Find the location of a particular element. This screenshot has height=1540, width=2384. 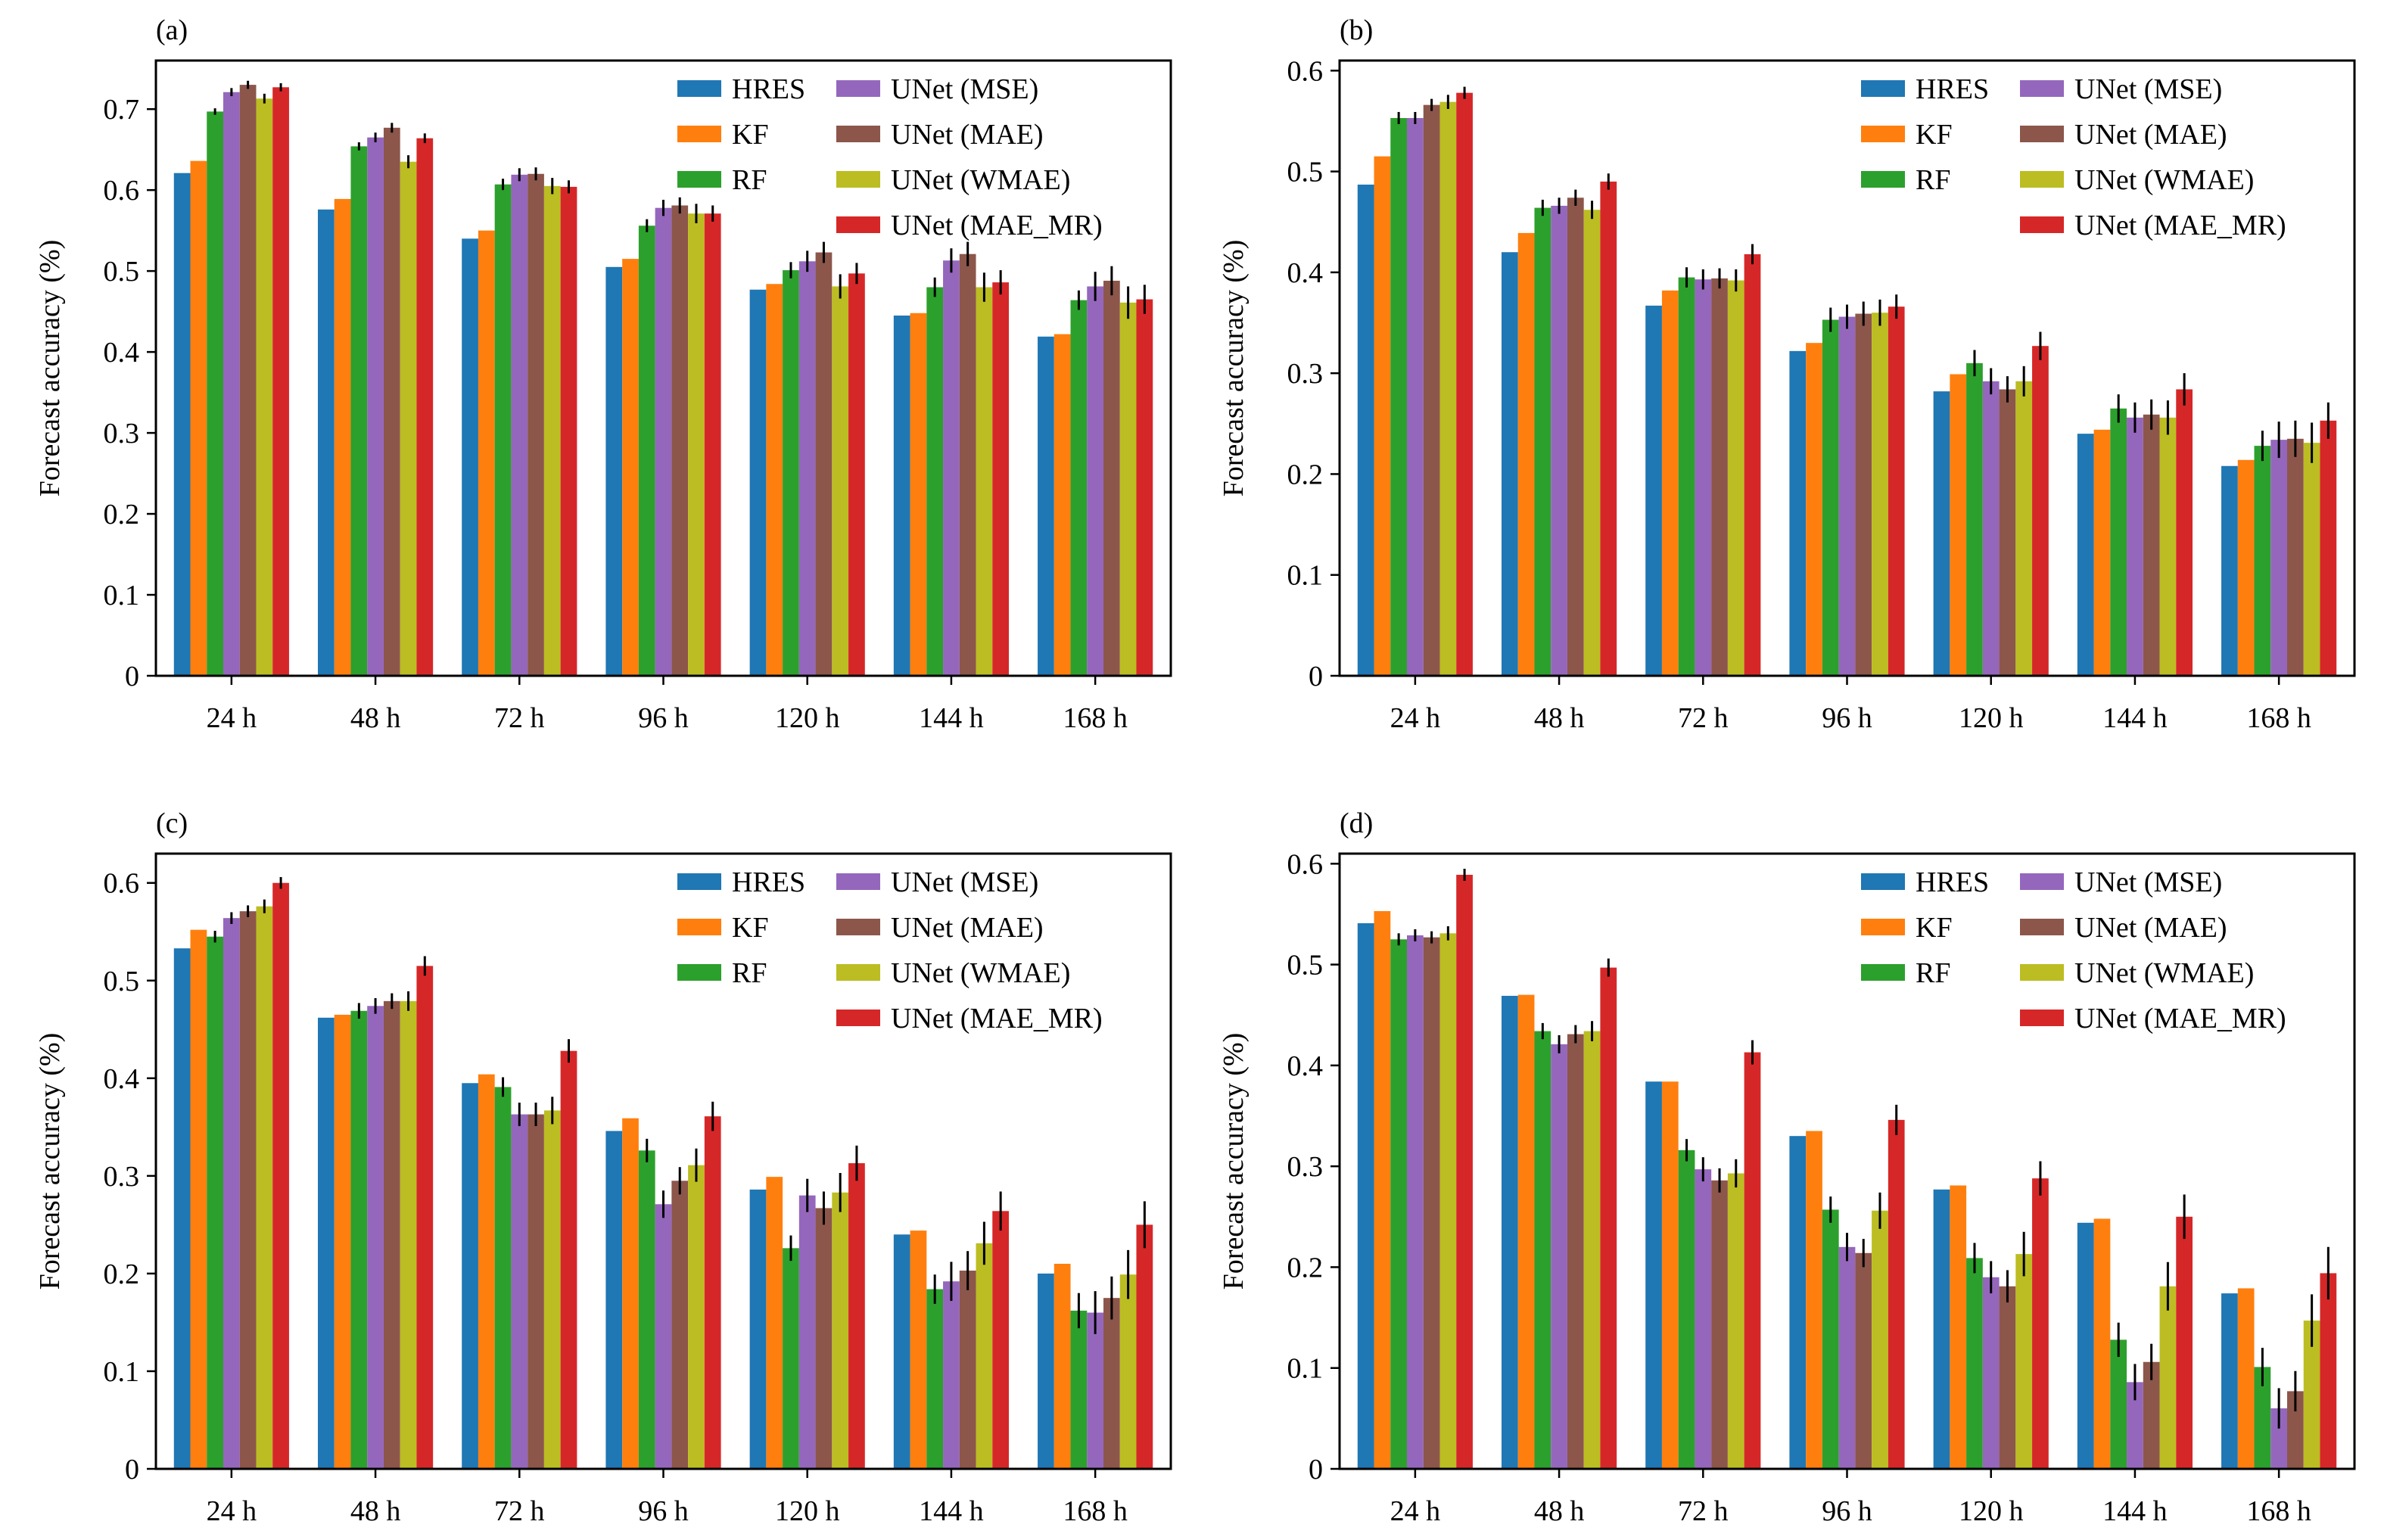

bar-unet-mse-48-h is located at coordinates (1559, 1256).